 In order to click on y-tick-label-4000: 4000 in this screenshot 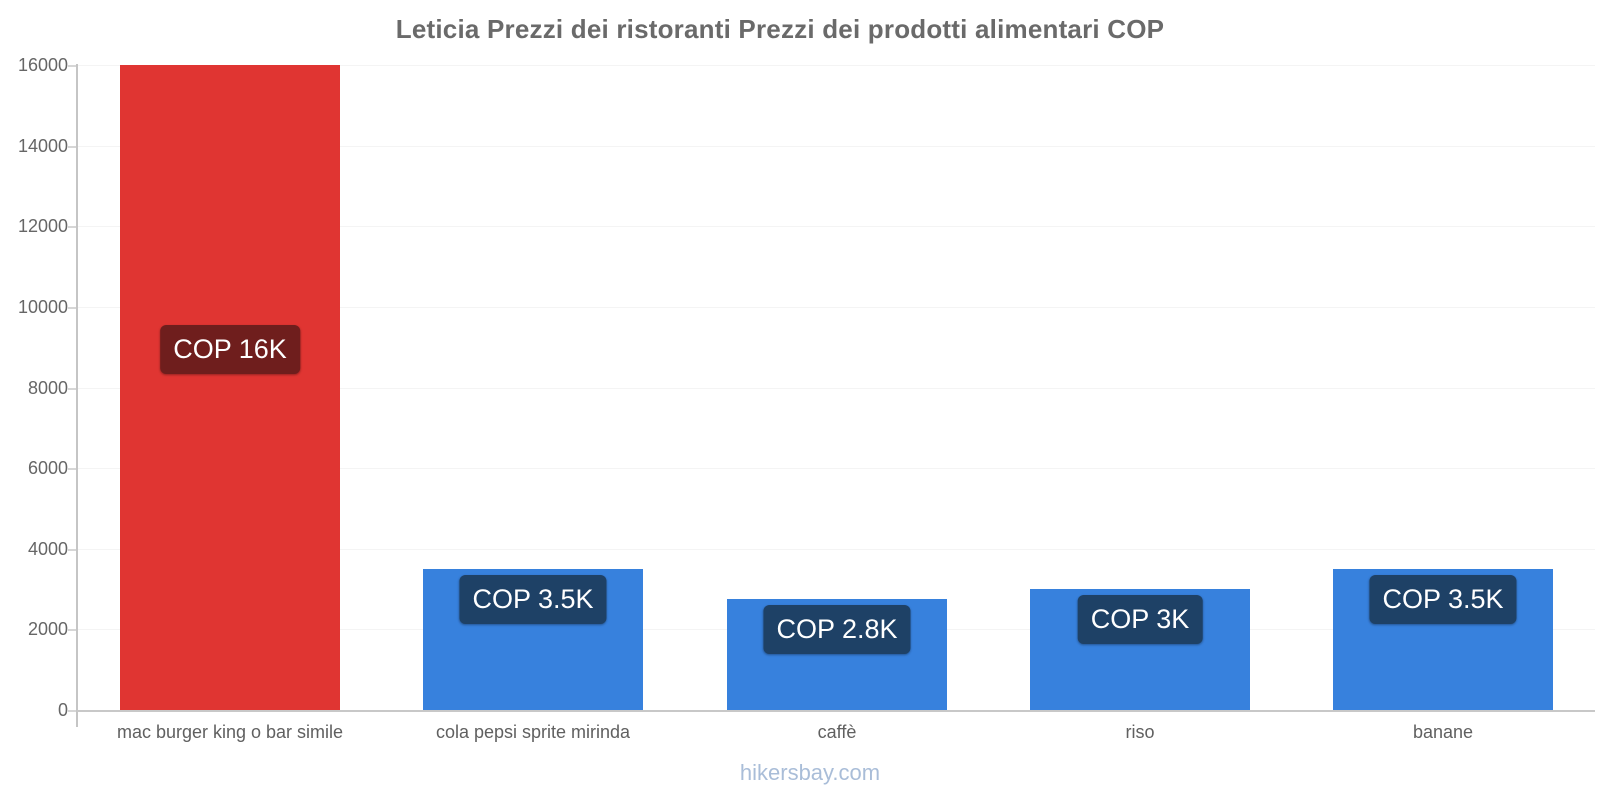, I will do `click(47, 549)`.